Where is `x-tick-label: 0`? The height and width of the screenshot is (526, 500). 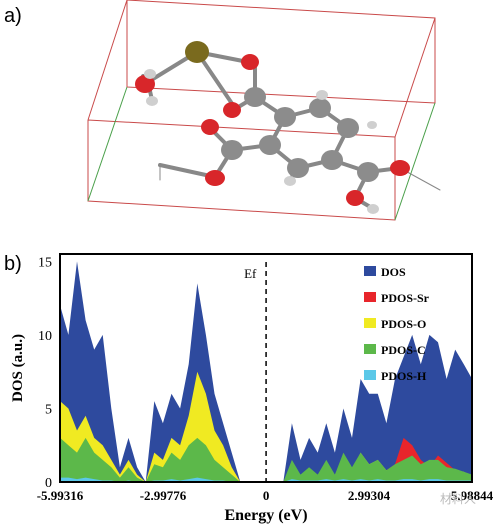 x-tick-label: 0 is located at coordinates (266, 495).